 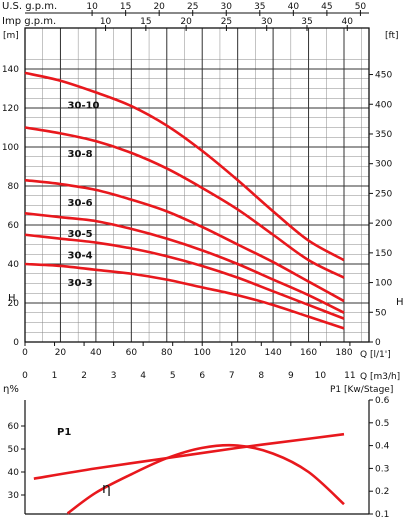 What do you see at coordinates (106, 22) in the screenshot?
I see `imp-gpm-tick-label: 10` at bounding box center [106, 22].